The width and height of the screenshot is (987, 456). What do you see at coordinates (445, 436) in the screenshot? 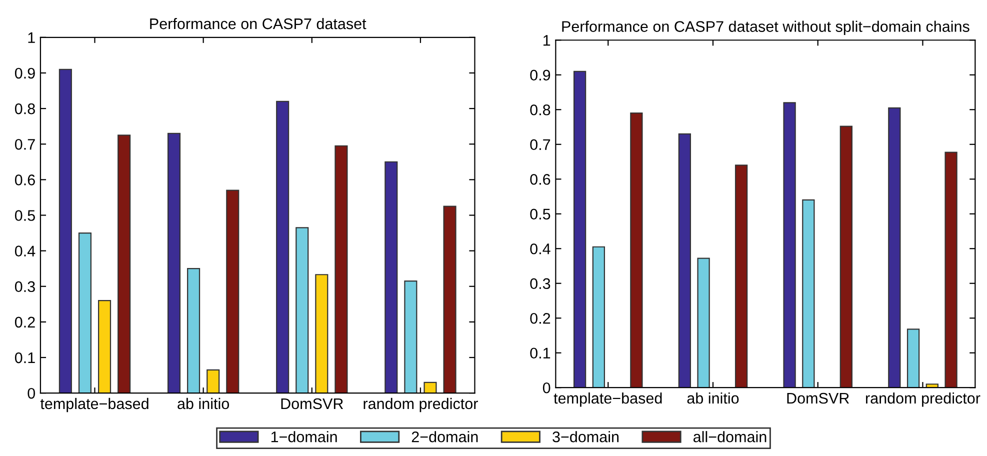
I see `legend-label: 2−domain` at bounding box center [445, 436].